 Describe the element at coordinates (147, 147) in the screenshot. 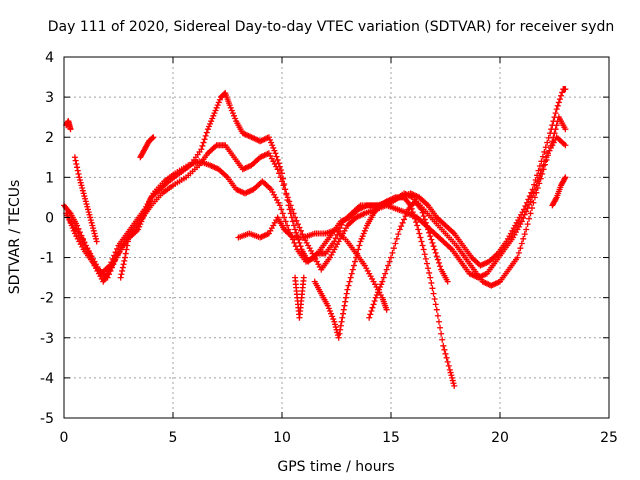

I see `series-arc-j` at that location.